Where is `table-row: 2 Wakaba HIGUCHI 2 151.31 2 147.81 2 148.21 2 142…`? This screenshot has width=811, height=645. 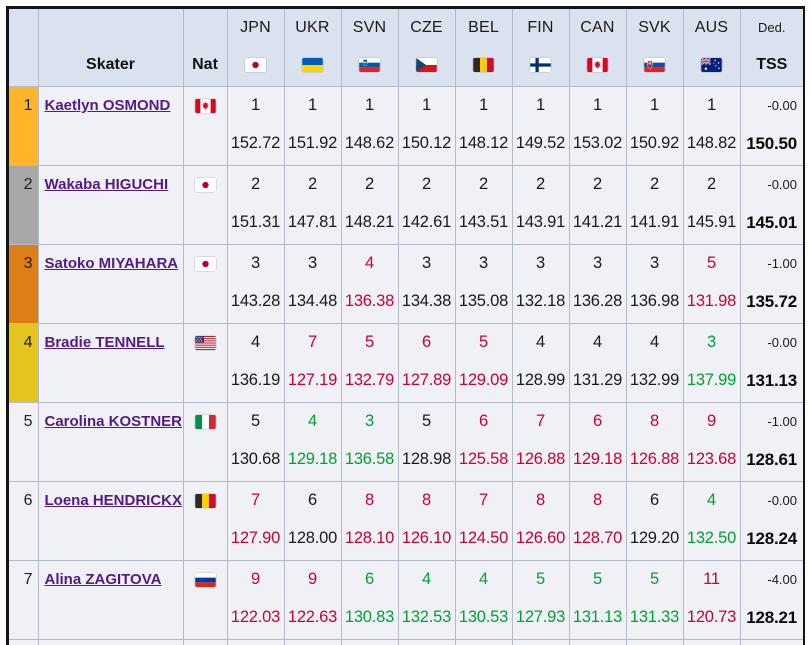 table-row: 2 Wakaba HIGUCHI 2 151.31 2 147.81 2 148.21 2 142… is located at coordinates (406, 204).